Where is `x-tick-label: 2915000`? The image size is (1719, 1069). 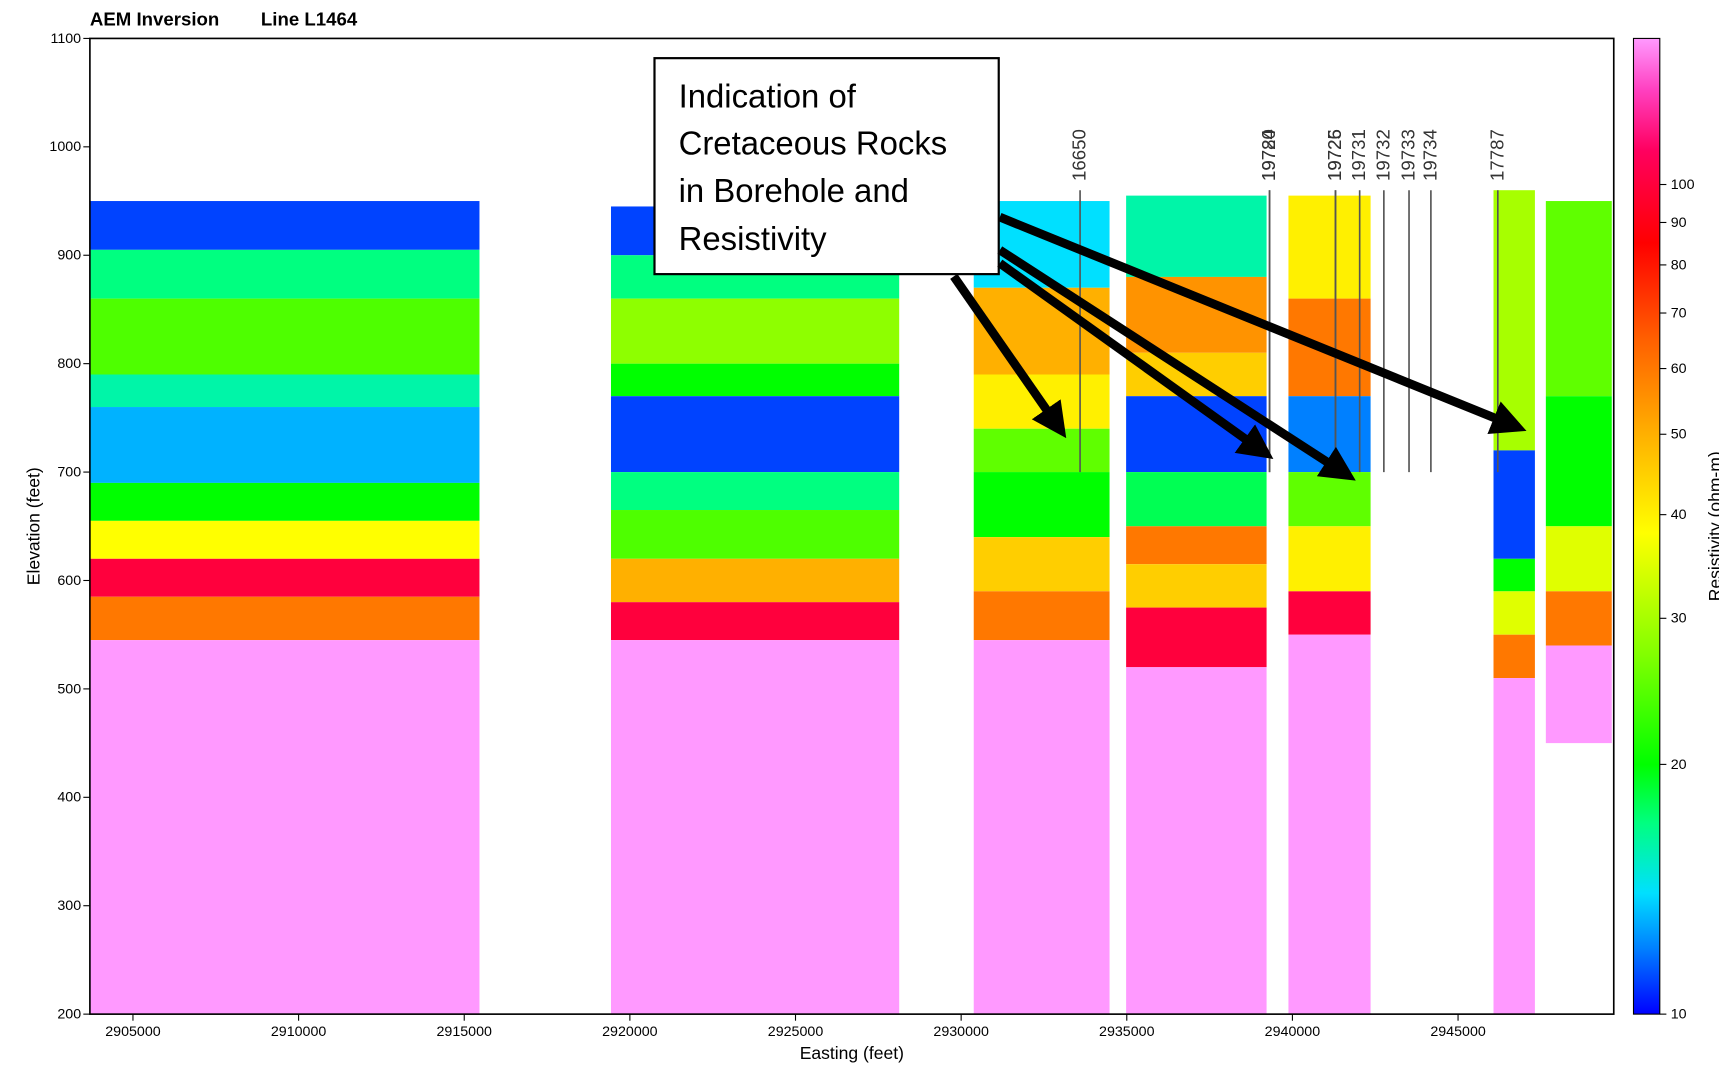 x-tick-label: 2915000 is located at coordinates (464, 1032).